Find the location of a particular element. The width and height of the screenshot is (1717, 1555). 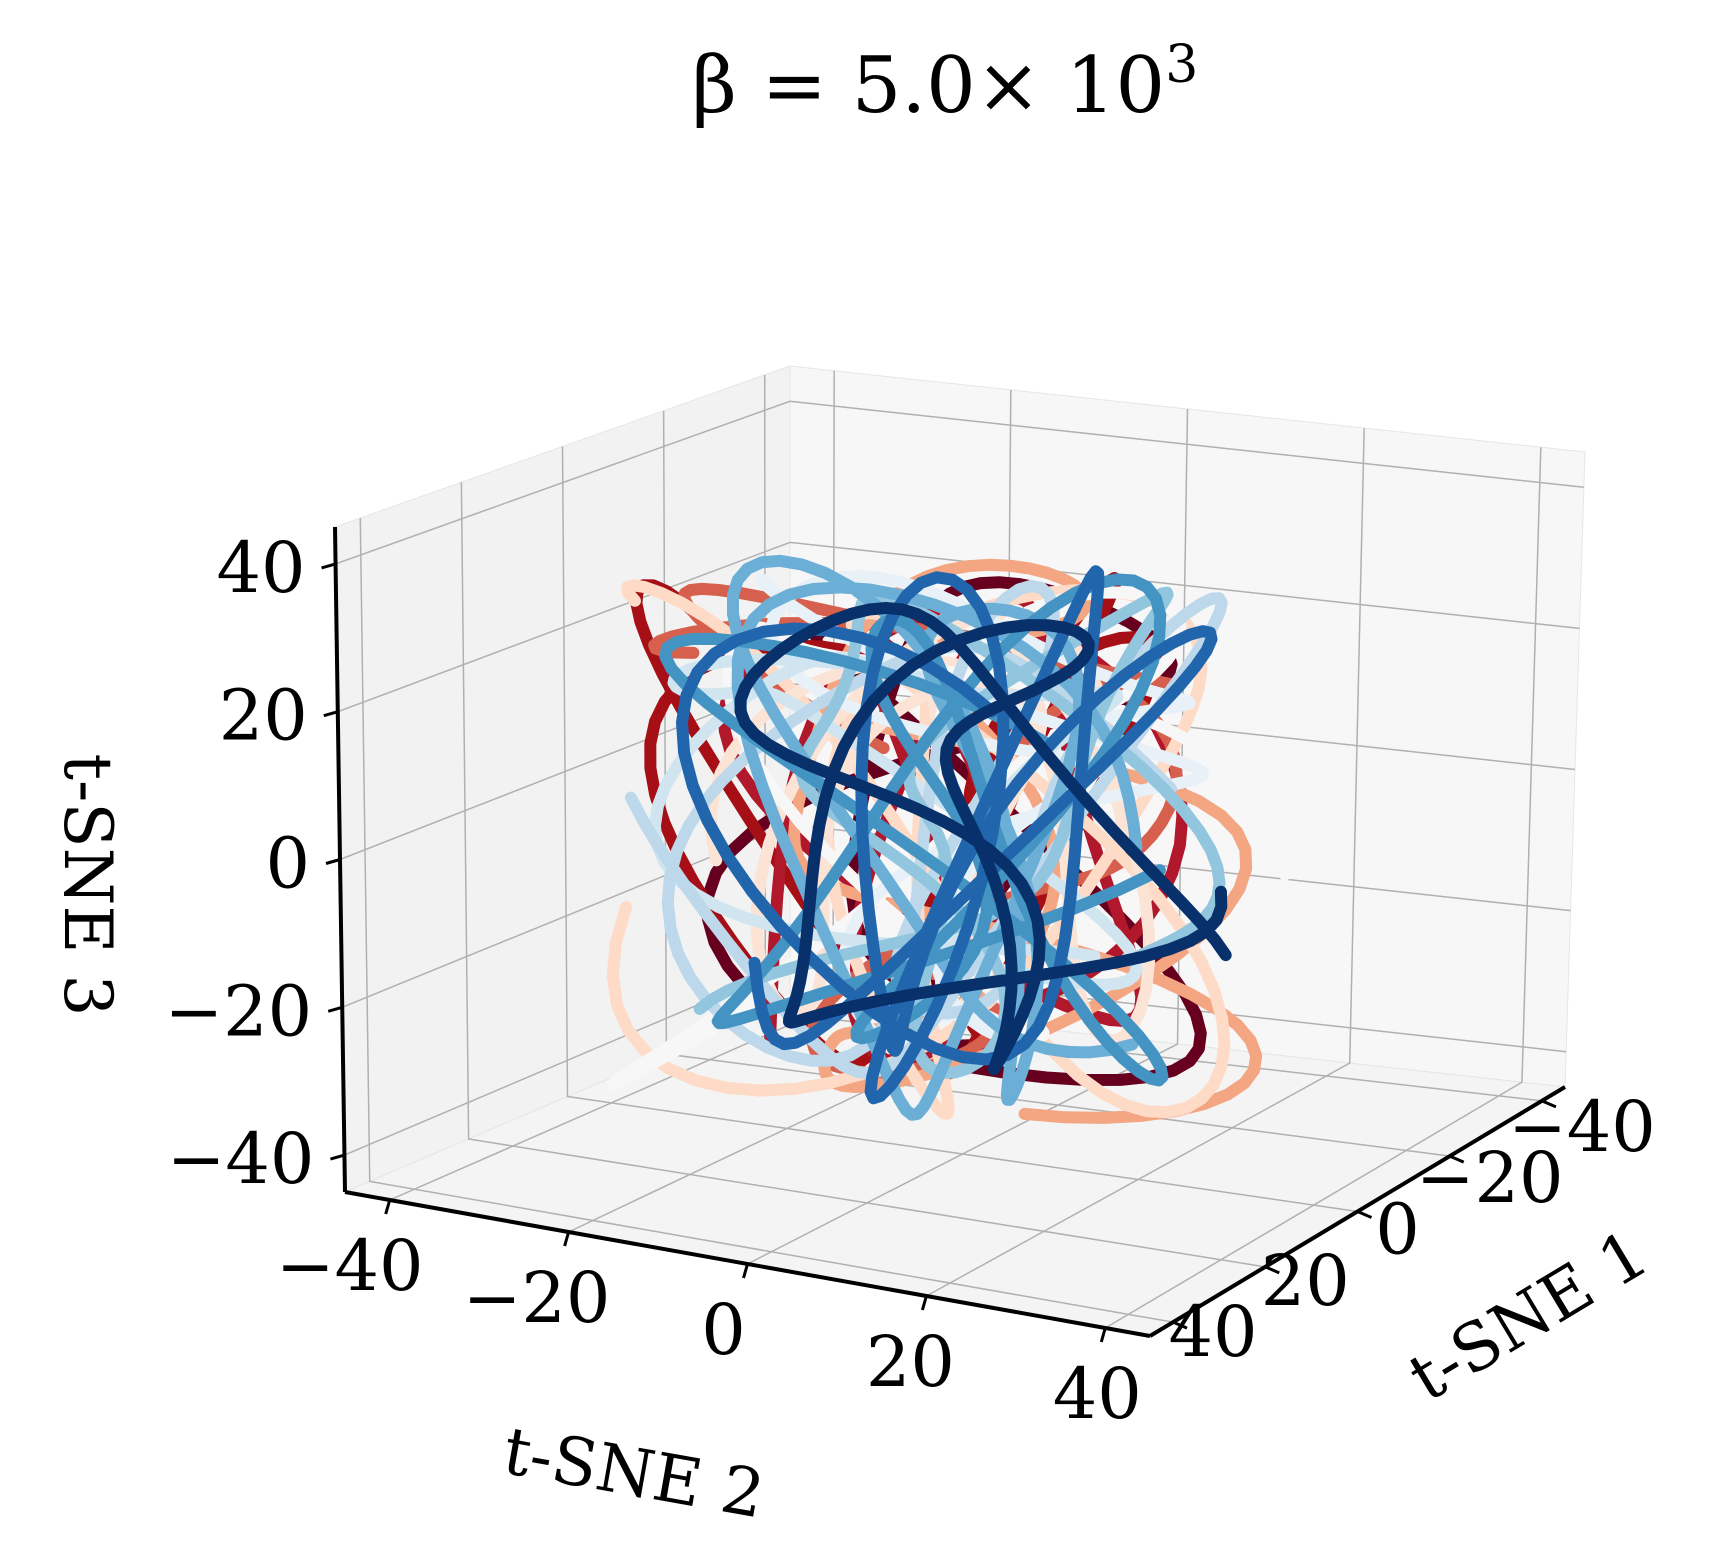

y-tick-label: 20 is located at coordinates (910, 1362).